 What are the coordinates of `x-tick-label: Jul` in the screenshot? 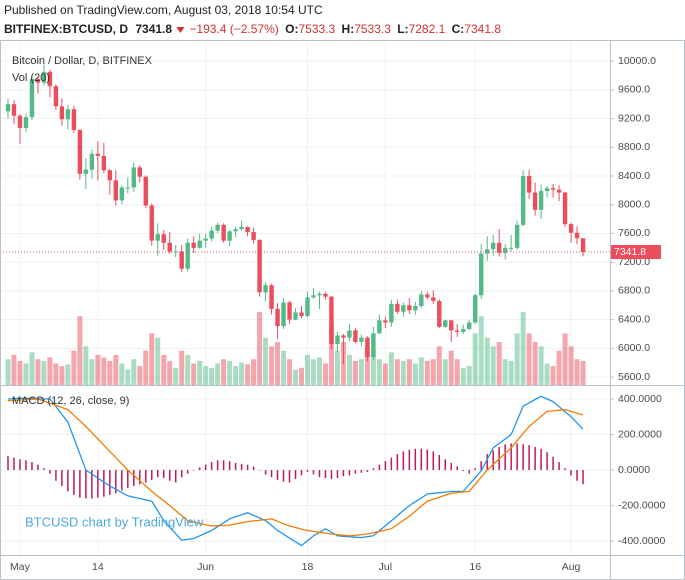 It's located at (385, 567).